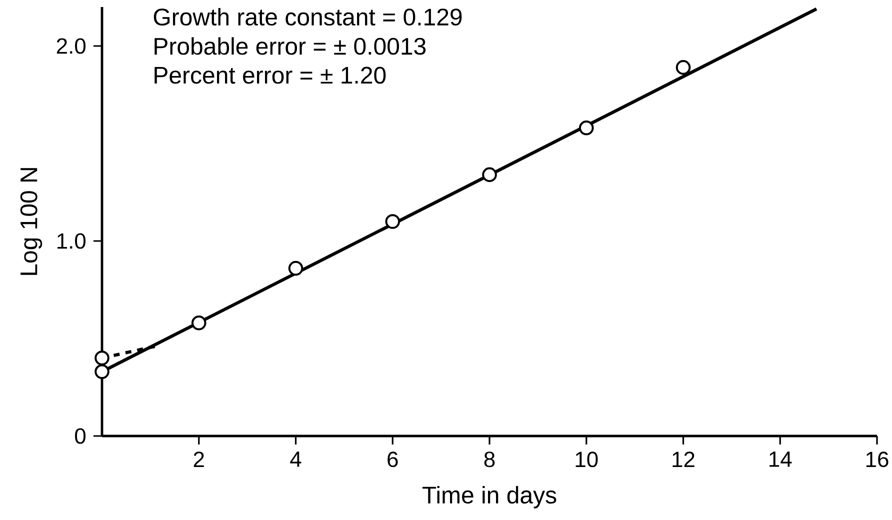 This screenshot has width=892, height=520. Describe the element at coordinates (781, 459) in the screenshot. I see `x-tick-label: 14` at that location.